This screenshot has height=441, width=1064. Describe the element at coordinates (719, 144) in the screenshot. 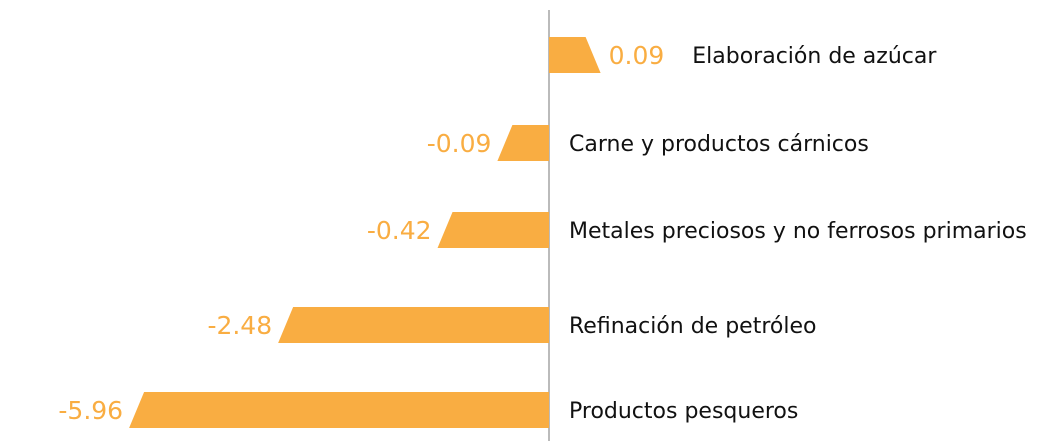

I see `category-label: Carne y productos cárnicos` at that location.